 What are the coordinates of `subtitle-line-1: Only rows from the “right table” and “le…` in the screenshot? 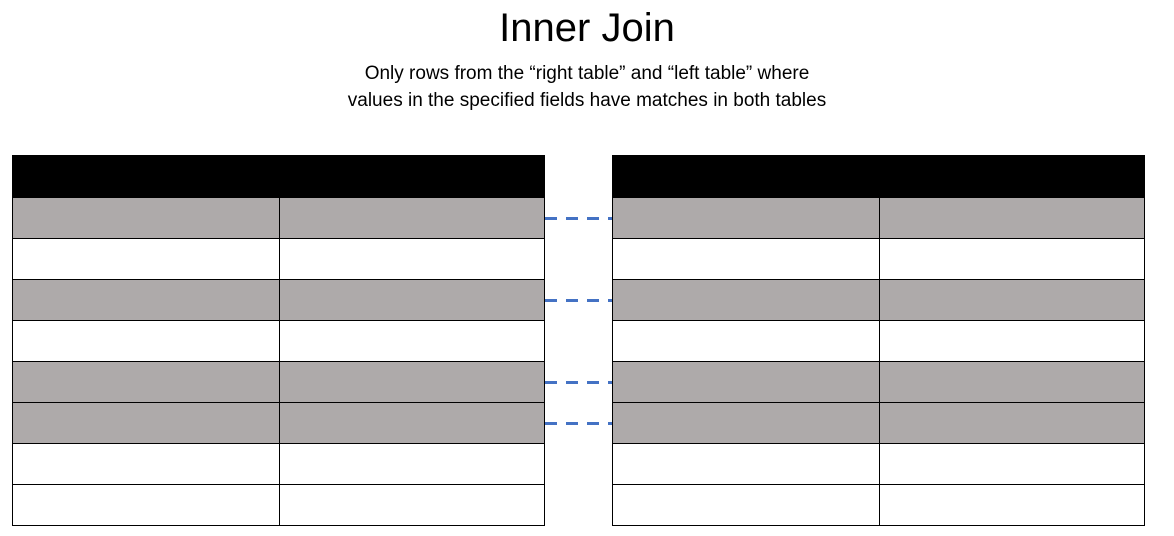 It's located at (587, 73).